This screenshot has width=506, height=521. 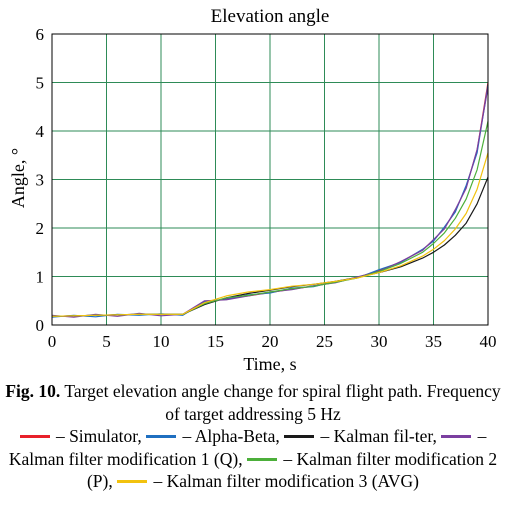 What do you see at coordinates (40, 83) in the screenshot?
I see `y-tick-label: 5` at bounding box center [40, 83].